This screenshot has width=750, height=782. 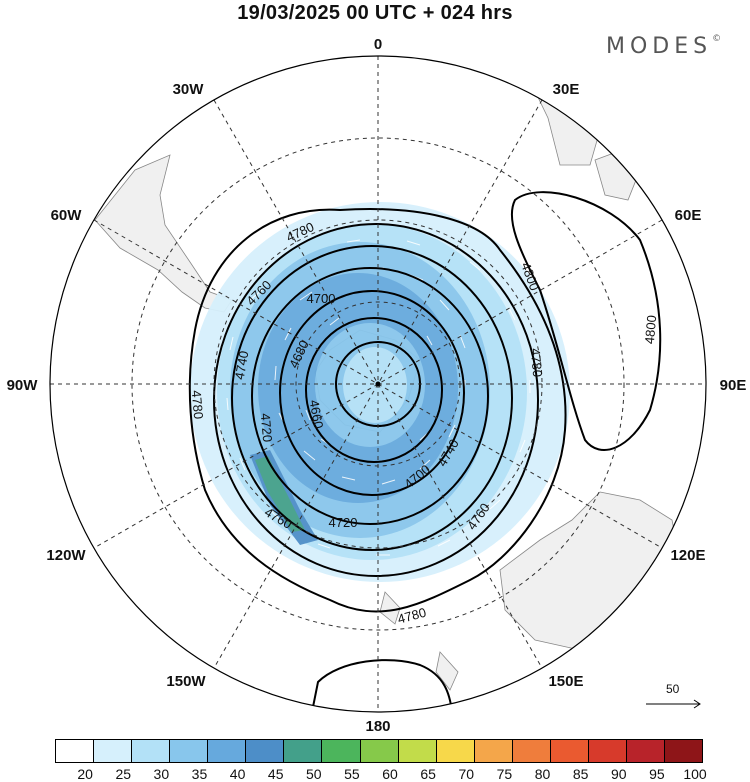 I want to click on contour-label-4780-left: 4780, so click(x=197, y=405).